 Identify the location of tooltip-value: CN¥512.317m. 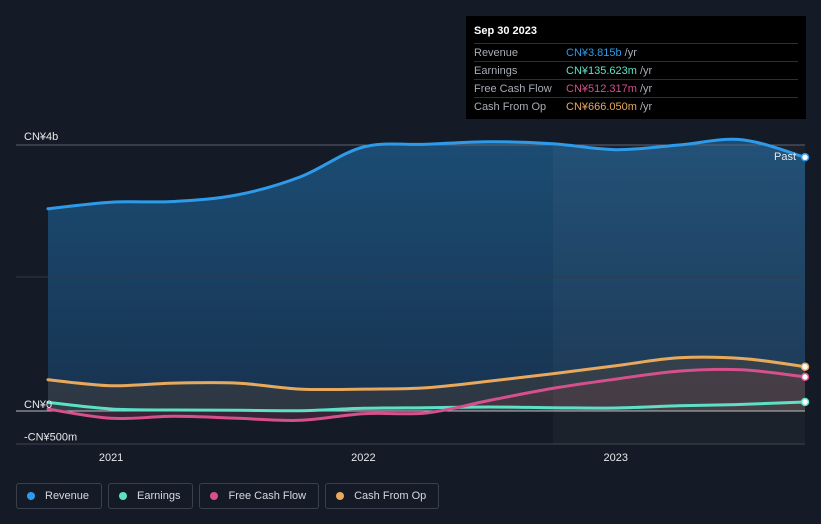
(601, 88).